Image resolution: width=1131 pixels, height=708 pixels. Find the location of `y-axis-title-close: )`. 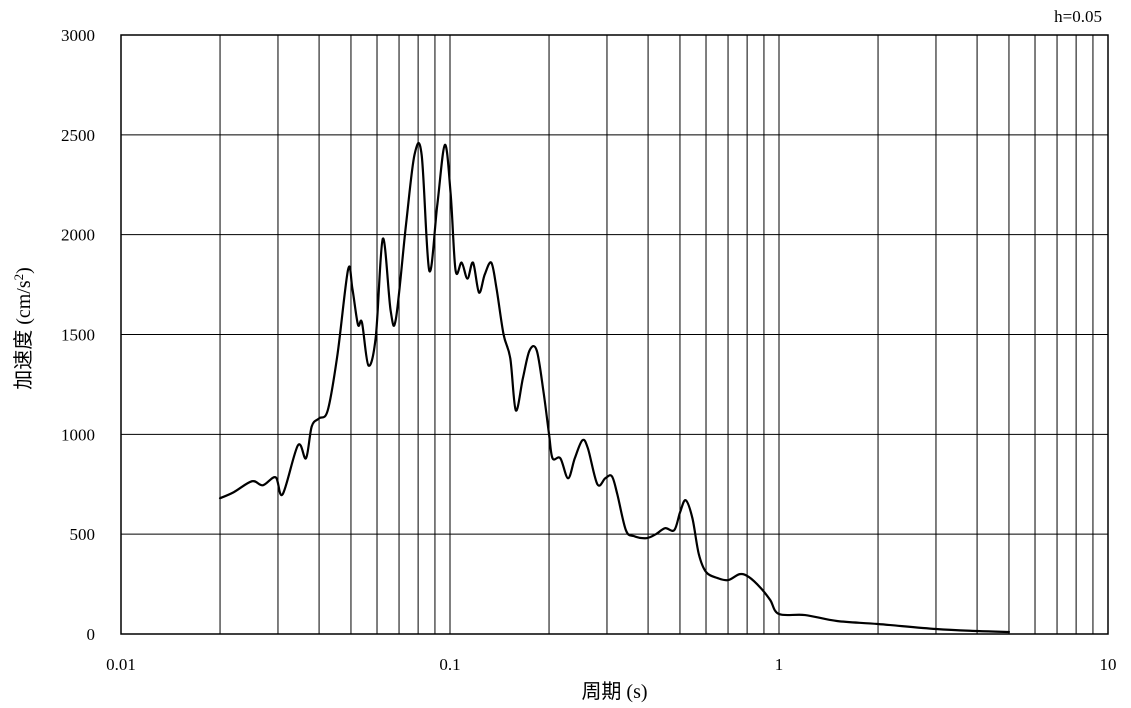

y-axis-title-close: ) is located at coordinates (24, 270).